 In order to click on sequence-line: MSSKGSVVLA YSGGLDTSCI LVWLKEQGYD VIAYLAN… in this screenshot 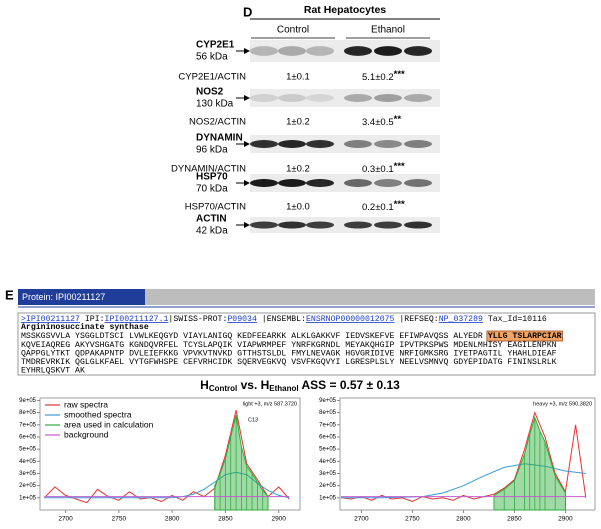, I will do `click(252, 336)`.